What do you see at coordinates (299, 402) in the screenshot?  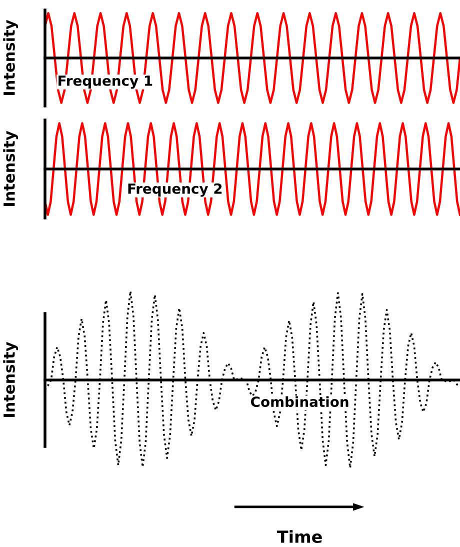 I see `annotation: Combination` at bounding box center [299, 402].